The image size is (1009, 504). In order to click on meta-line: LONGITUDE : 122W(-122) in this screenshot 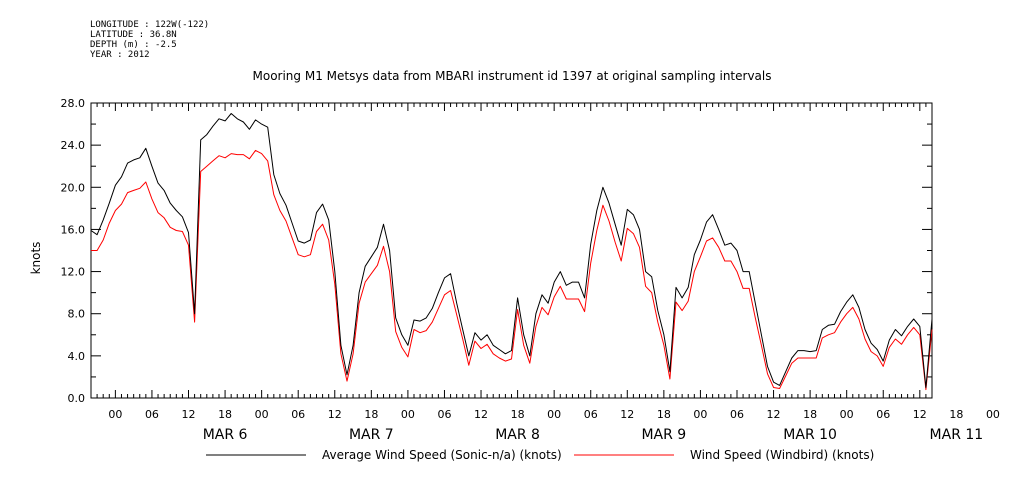, I will do `click(150, 25)`.